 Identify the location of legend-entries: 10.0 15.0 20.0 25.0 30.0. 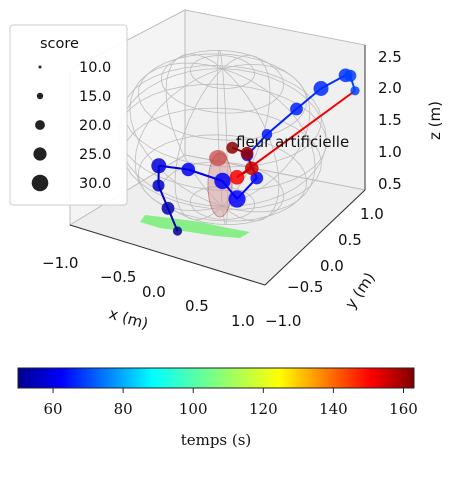
(71, 126).